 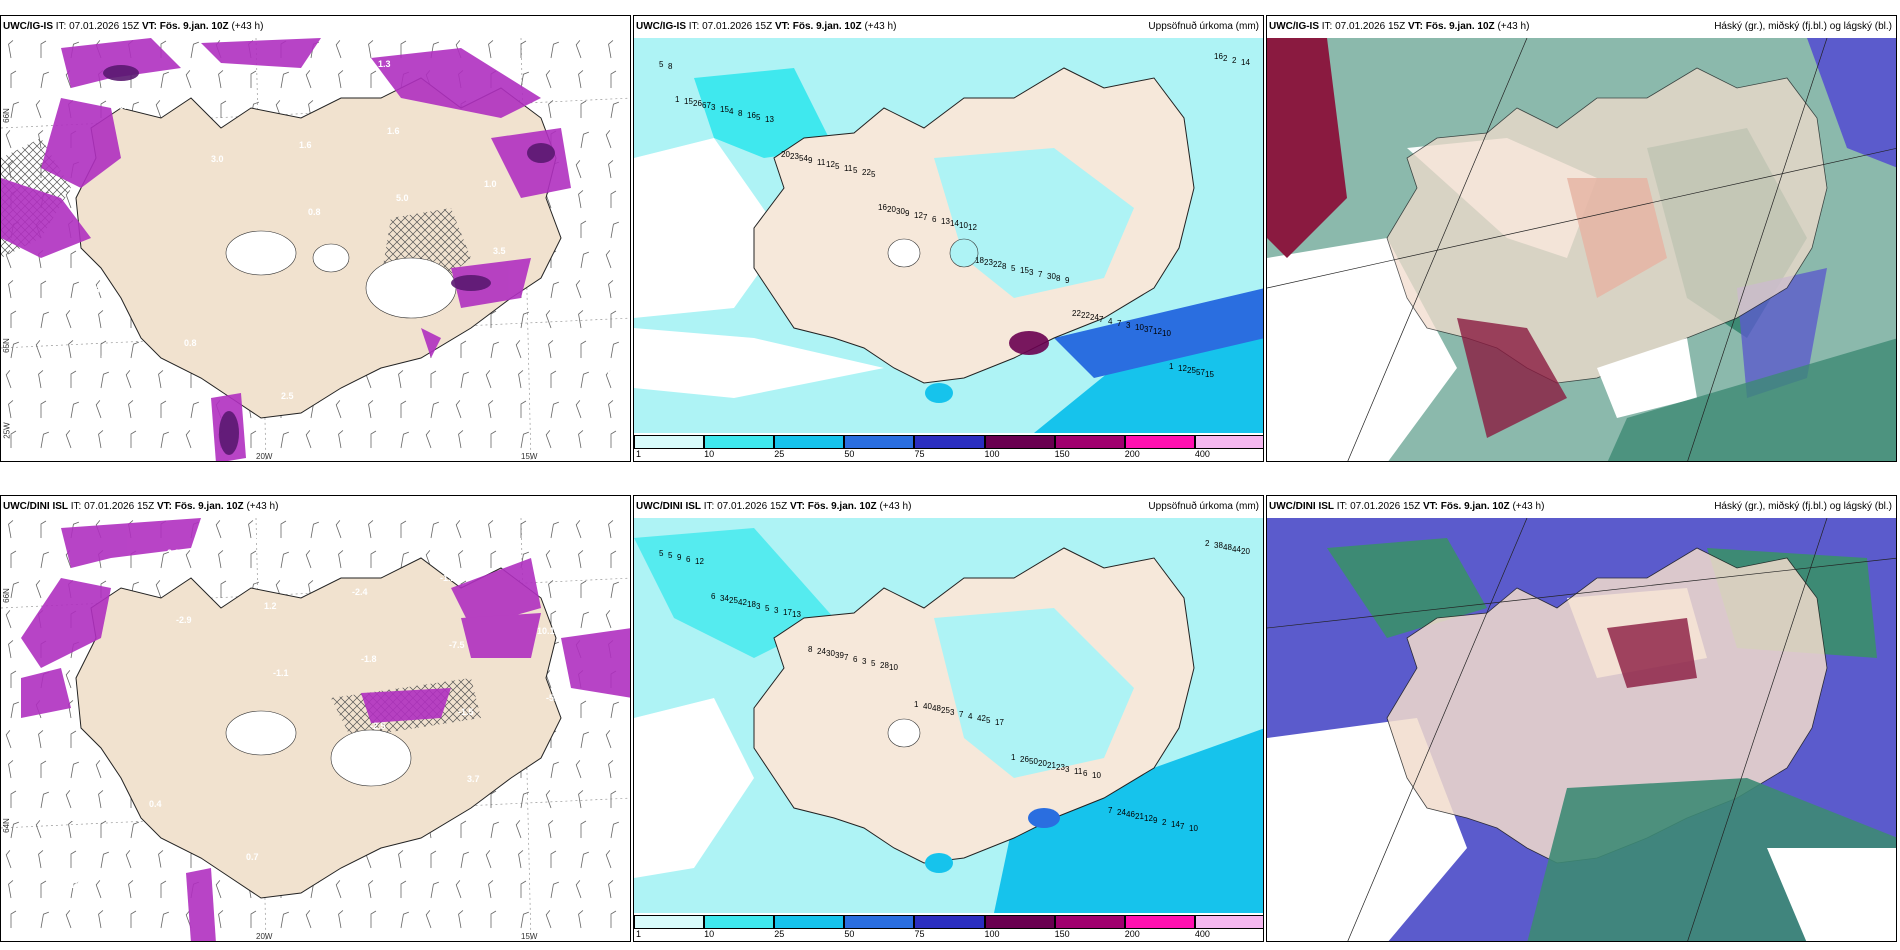 What do you see at coordinates (948, 446) in the screenshot?
I see `precip-legend: 1 10 25 50 75 100 150 200 400` at bounding box center [948, 446].